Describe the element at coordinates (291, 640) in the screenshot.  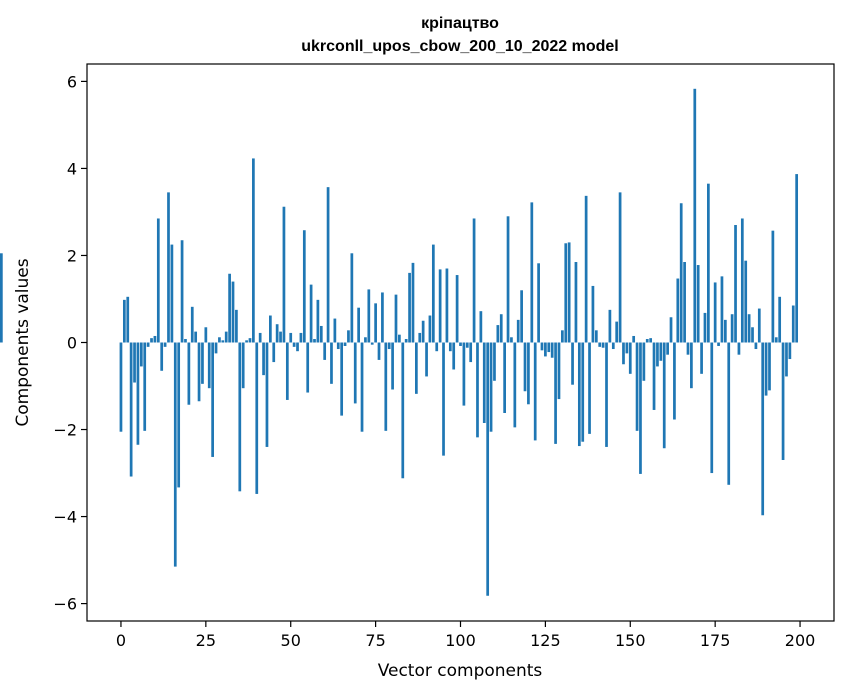
I see `x-tick-label: 50` at that location.